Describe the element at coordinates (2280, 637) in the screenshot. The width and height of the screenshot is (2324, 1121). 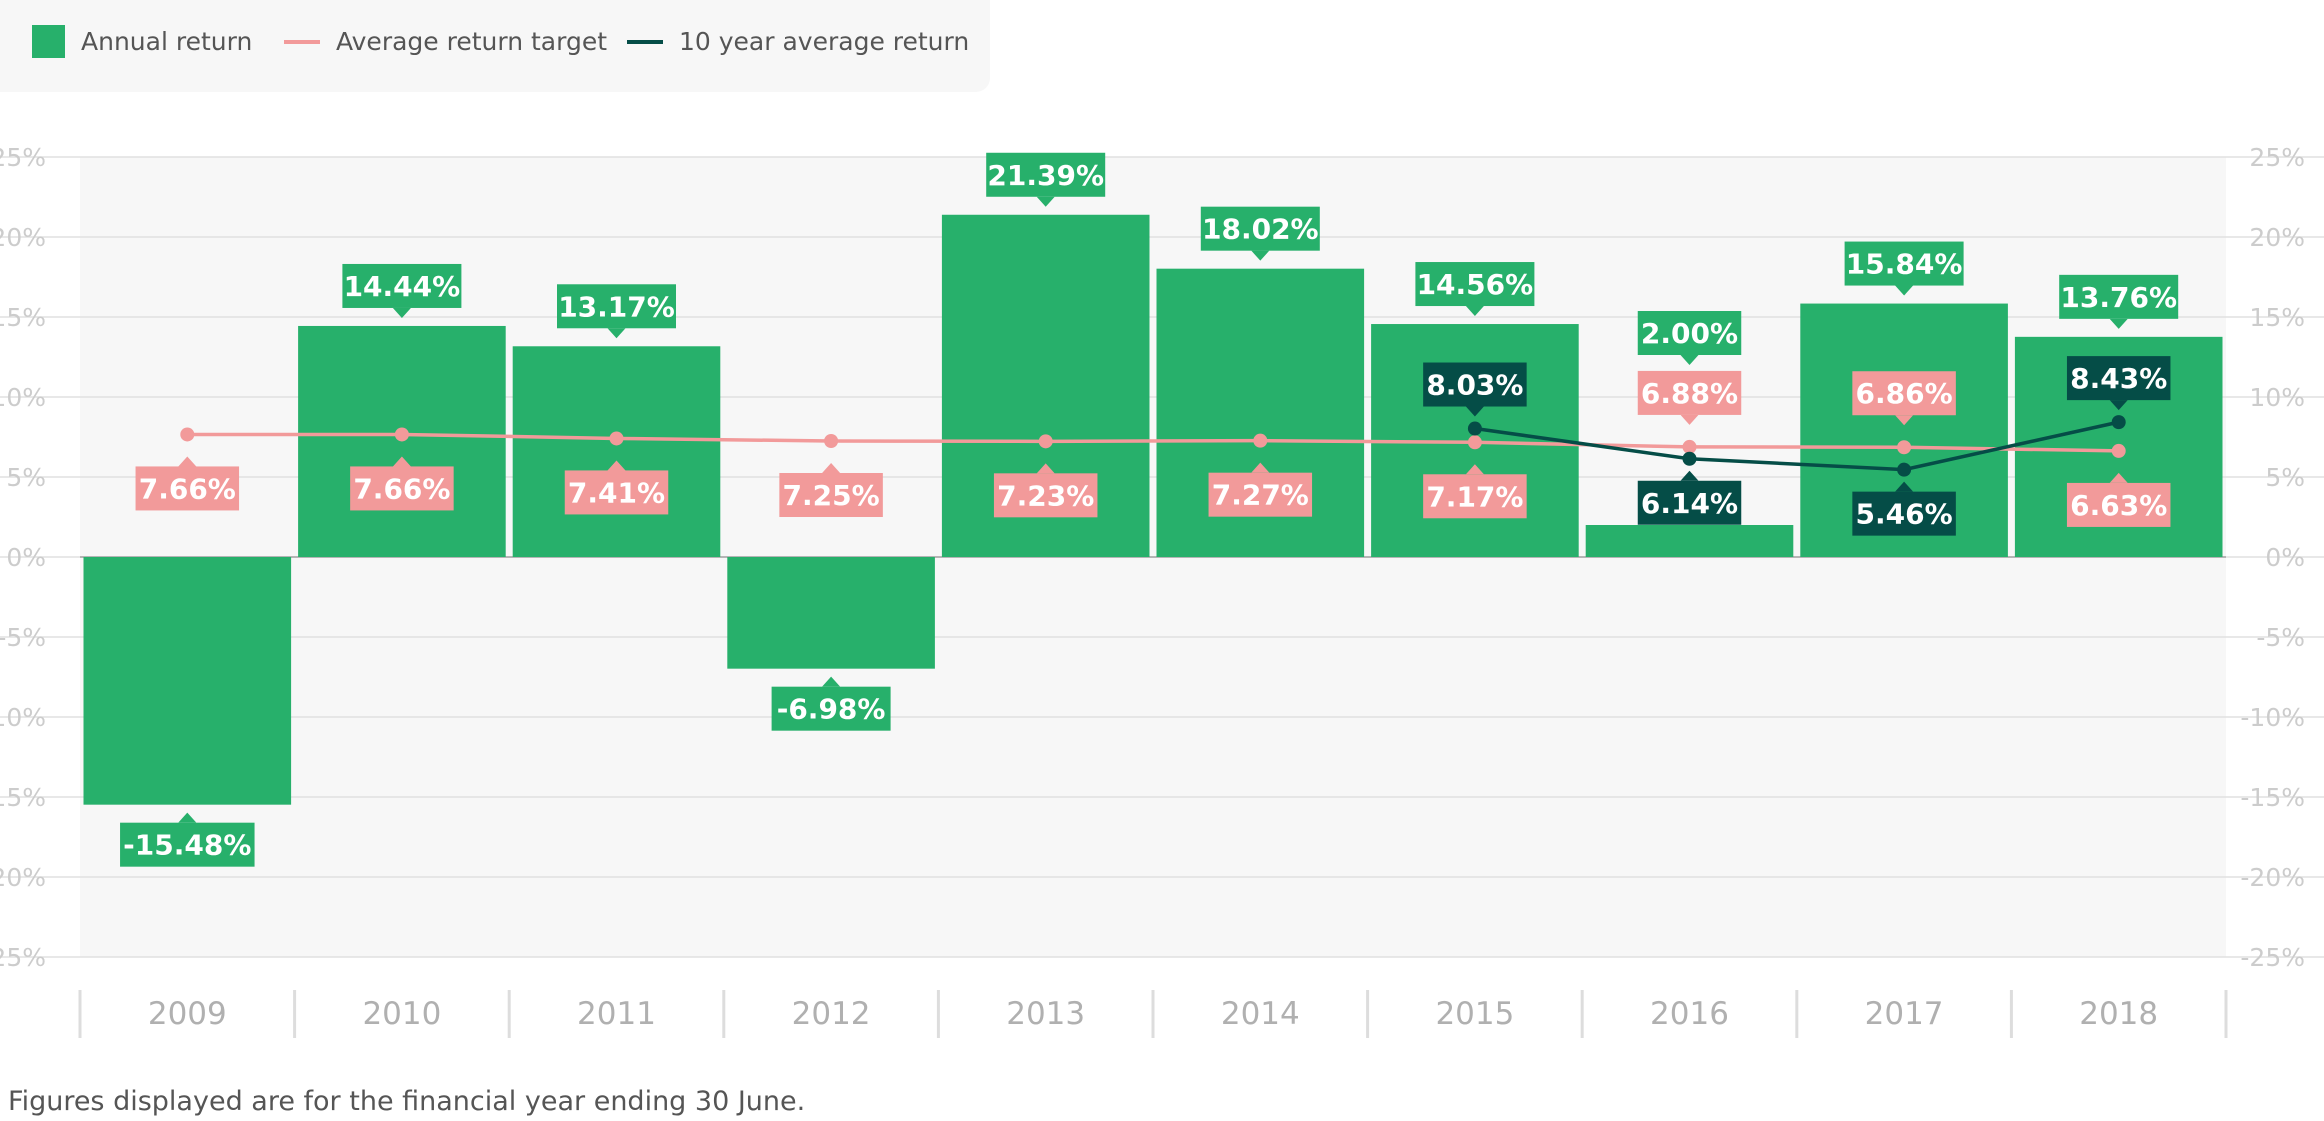
I see `y-tick-label-right: -5%` at that location.